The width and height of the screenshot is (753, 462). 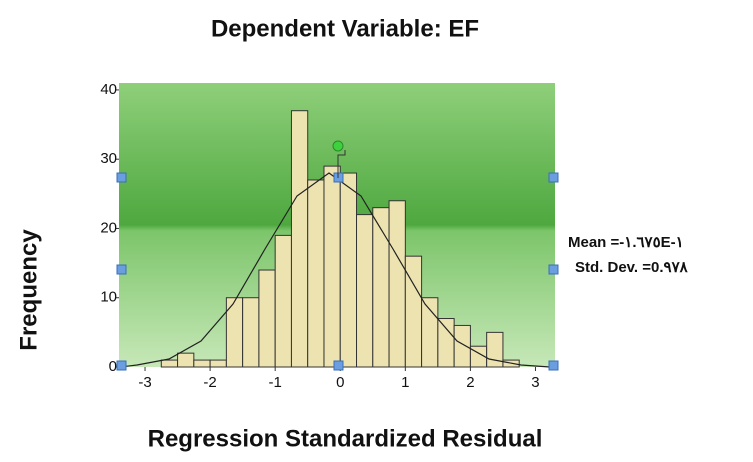 I want to click on x-tick-label: -2, so click(x=209, y=382).